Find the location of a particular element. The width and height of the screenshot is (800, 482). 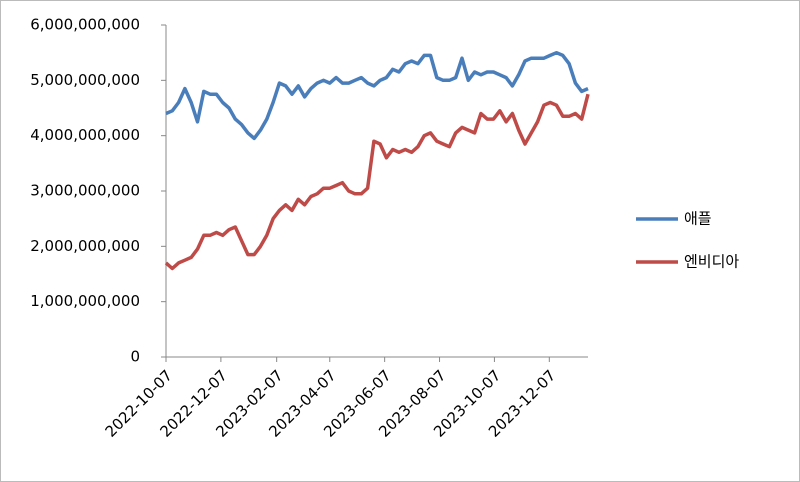

y-tick-label: 0 is located at coordinates (135, 357).